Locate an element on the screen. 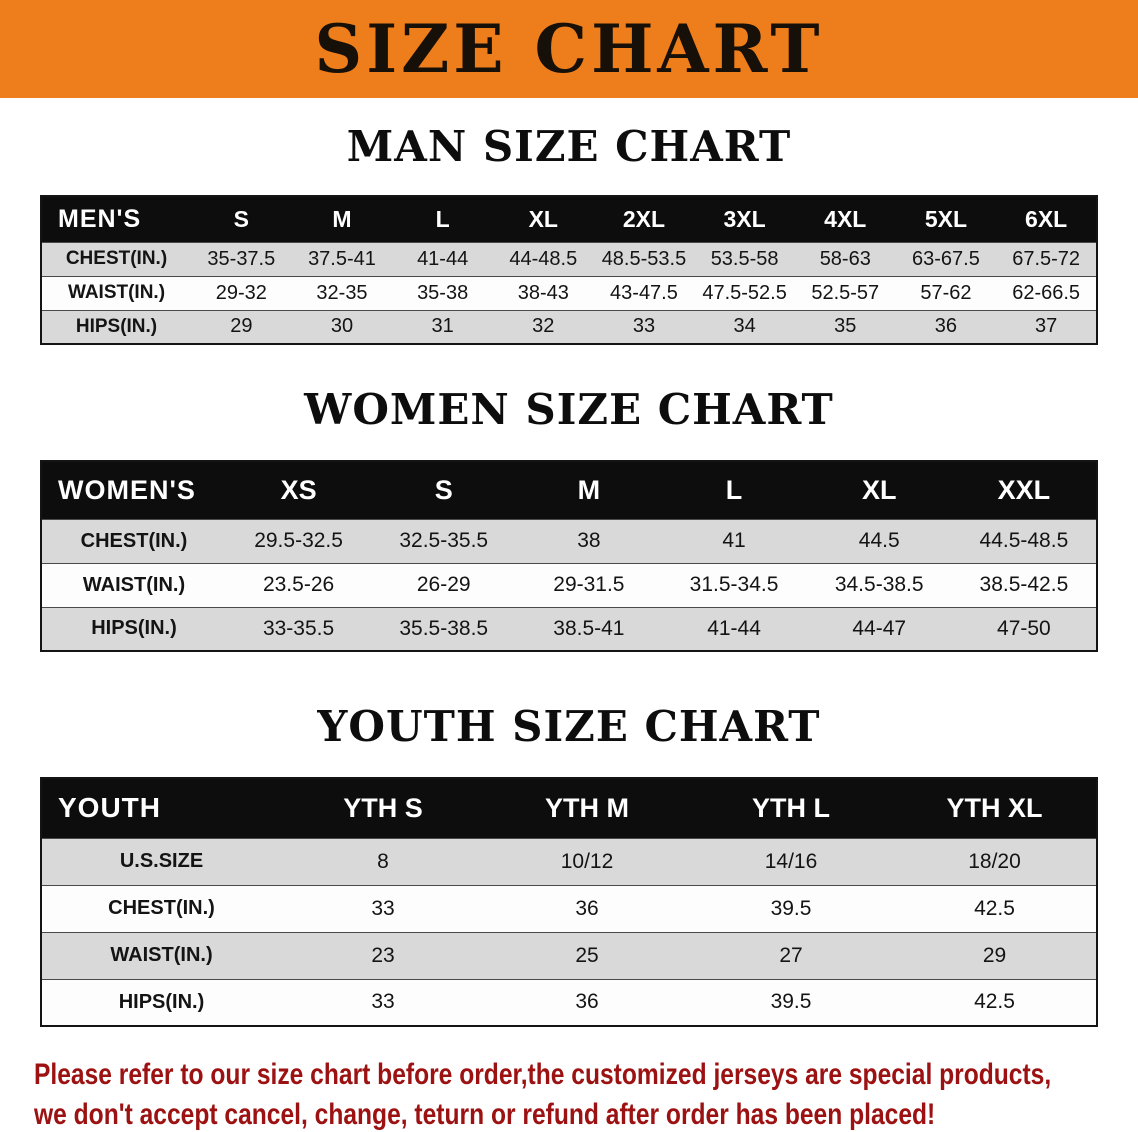 The width and height of the screenshot is (1138, 1132). size-value-cell: 35-38 is located at coordinates (442, 293).